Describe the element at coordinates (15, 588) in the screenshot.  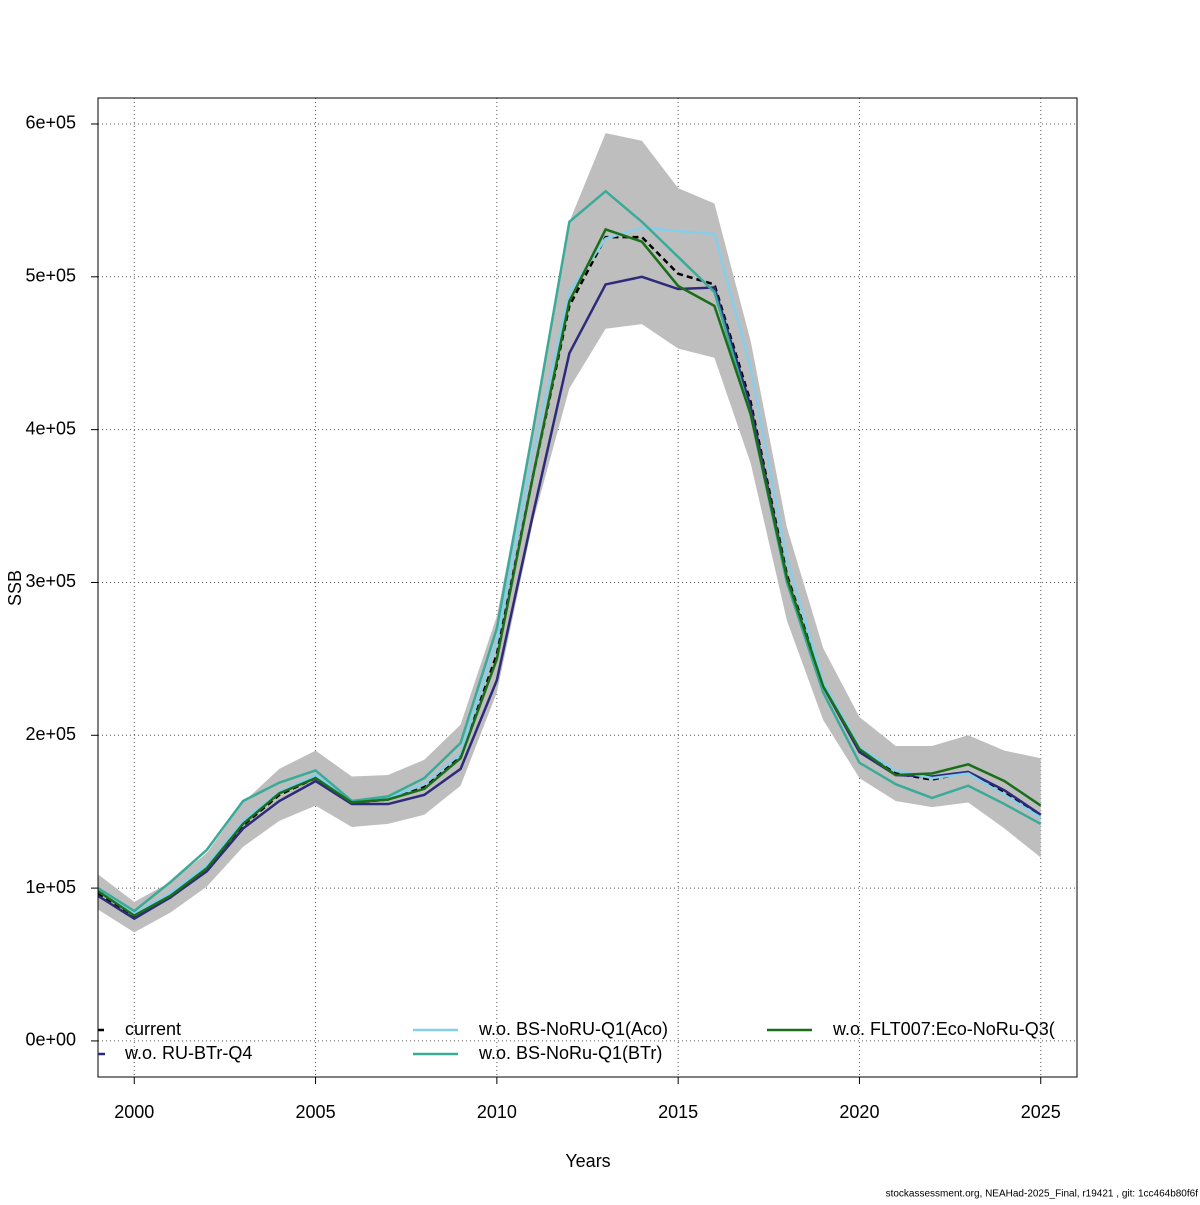
I see `y-axis-label: SSB` at that location.